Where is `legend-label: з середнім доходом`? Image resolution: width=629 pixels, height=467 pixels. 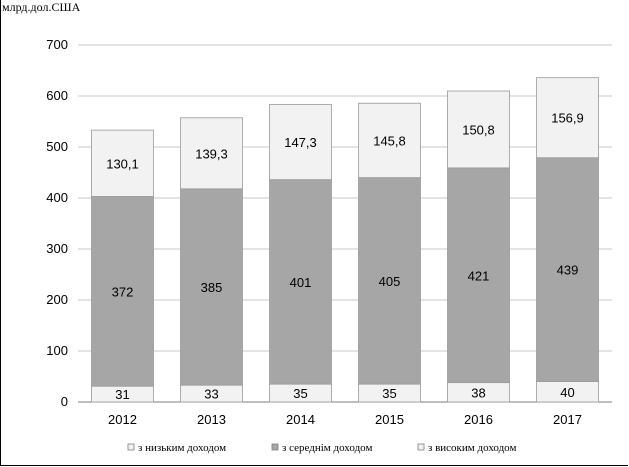 legend-label: з середнім доходом is located at coordinates (327, 448).